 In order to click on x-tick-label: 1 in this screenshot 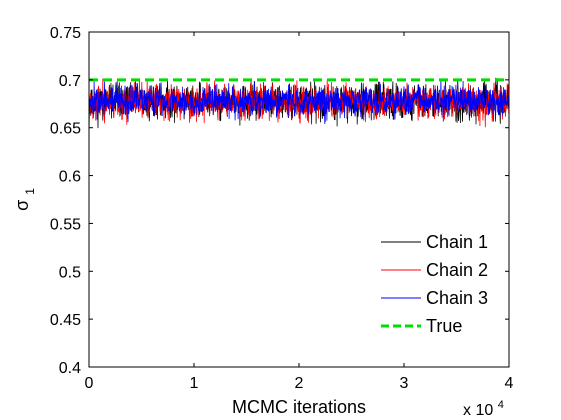, I will do `click(194, 383)`.